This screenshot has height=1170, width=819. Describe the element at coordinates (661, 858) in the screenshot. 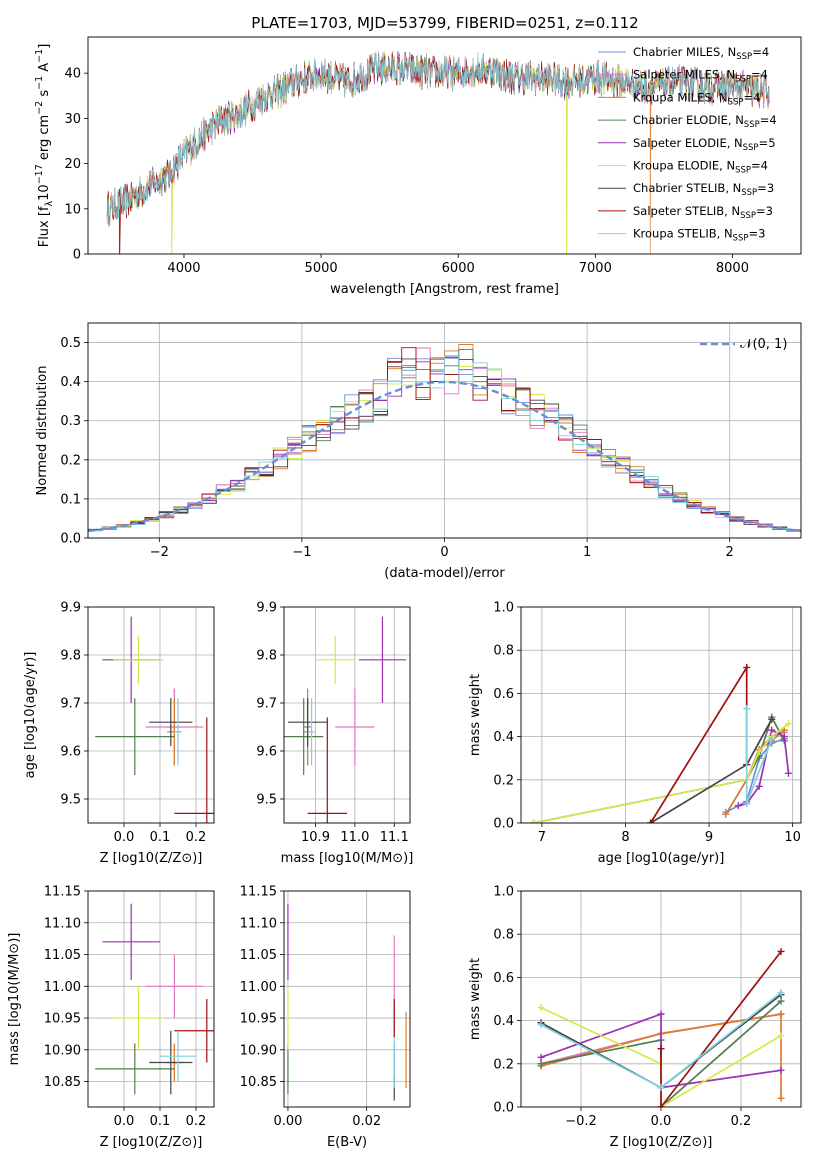

I see `x-axis-label: age [log10(age/yr)]` at that location.